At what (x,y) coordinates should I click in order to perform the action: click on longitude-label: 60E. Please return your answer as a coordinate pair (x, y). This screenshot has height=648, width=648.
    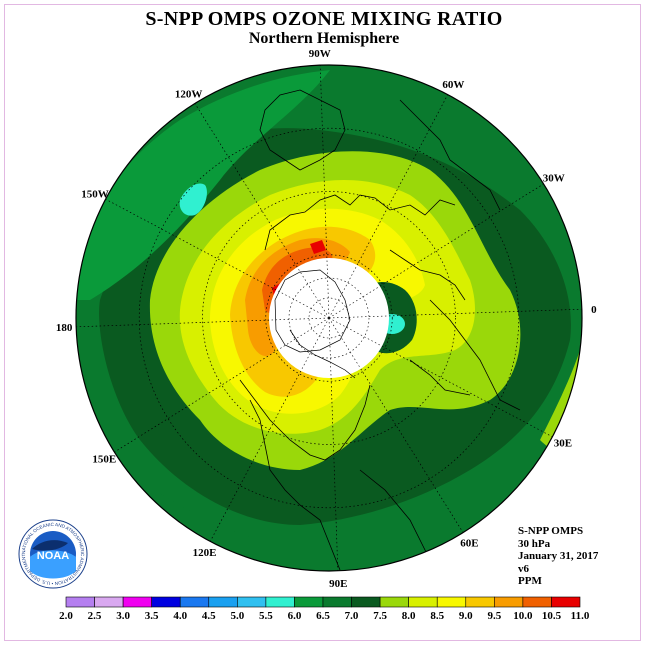
    Looking at the image, I should click on (469, 544).